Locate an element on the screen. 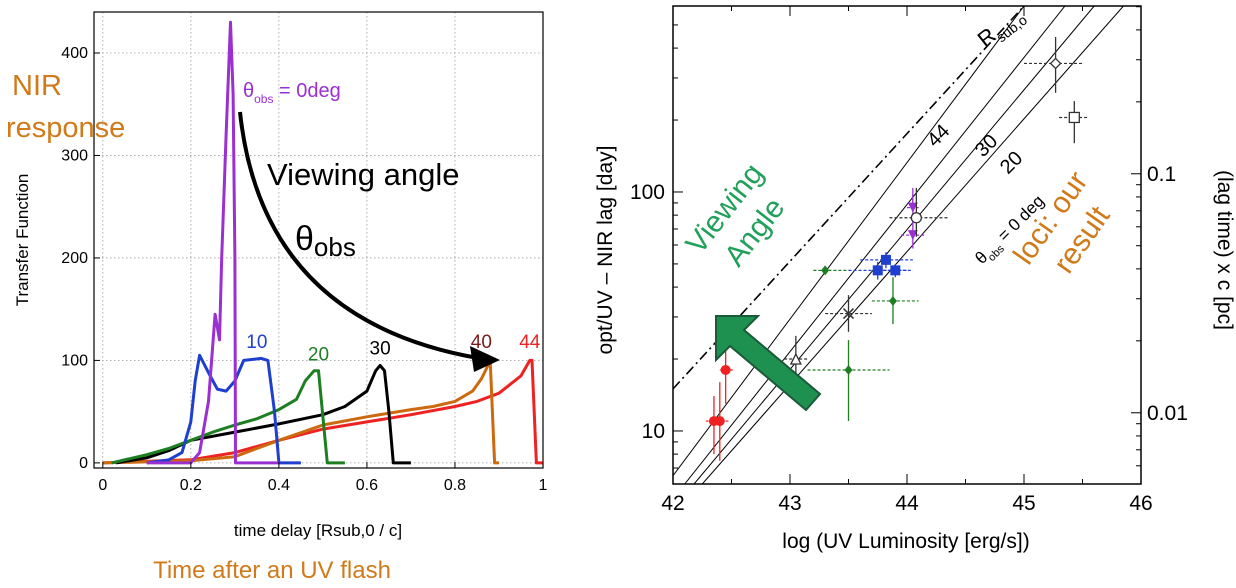 The image size is (1236, 588). left-x-axis-label: time delay [Rsub,0 / c] is located at coordinates (318, 530).